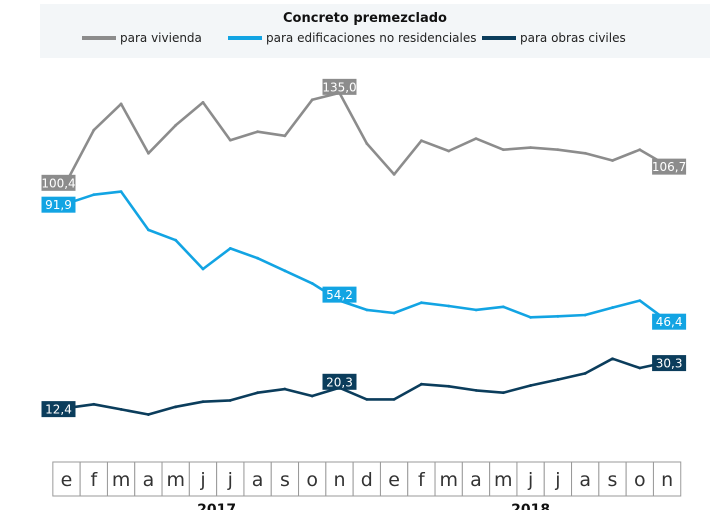 The width and height of the screenshot is (720, 510). I want to click on data-label-text: 135,0, so click(339, 87).